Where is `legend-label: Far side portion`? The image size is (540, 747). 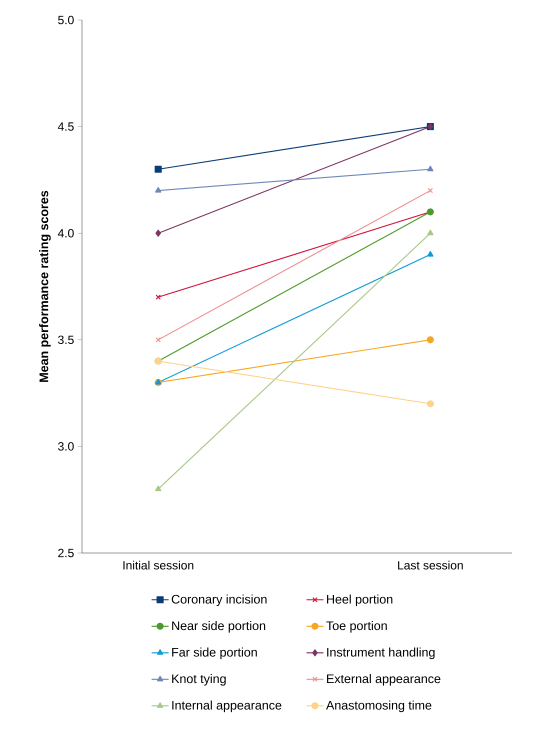 legend-label: Far side portion is located at coordinates (214, 654).